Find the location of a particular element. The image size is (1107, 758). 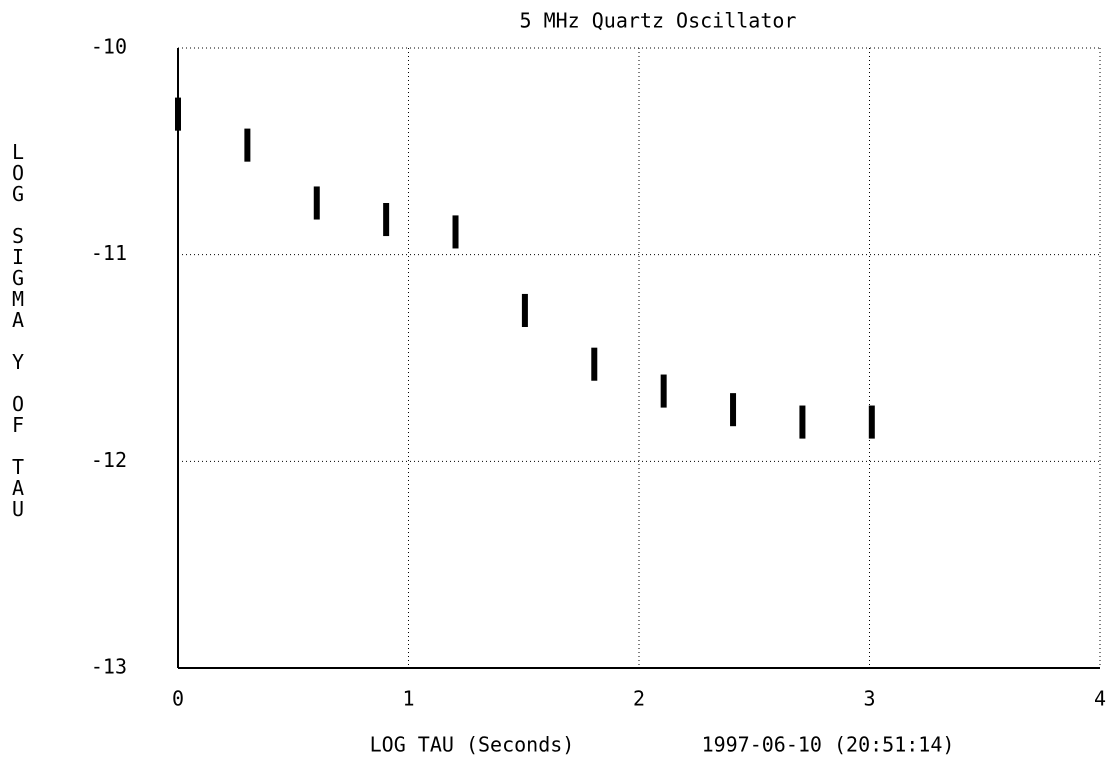

chart-title: 5 MHz Quartz Oscillator is located at coordinates (658, 21).